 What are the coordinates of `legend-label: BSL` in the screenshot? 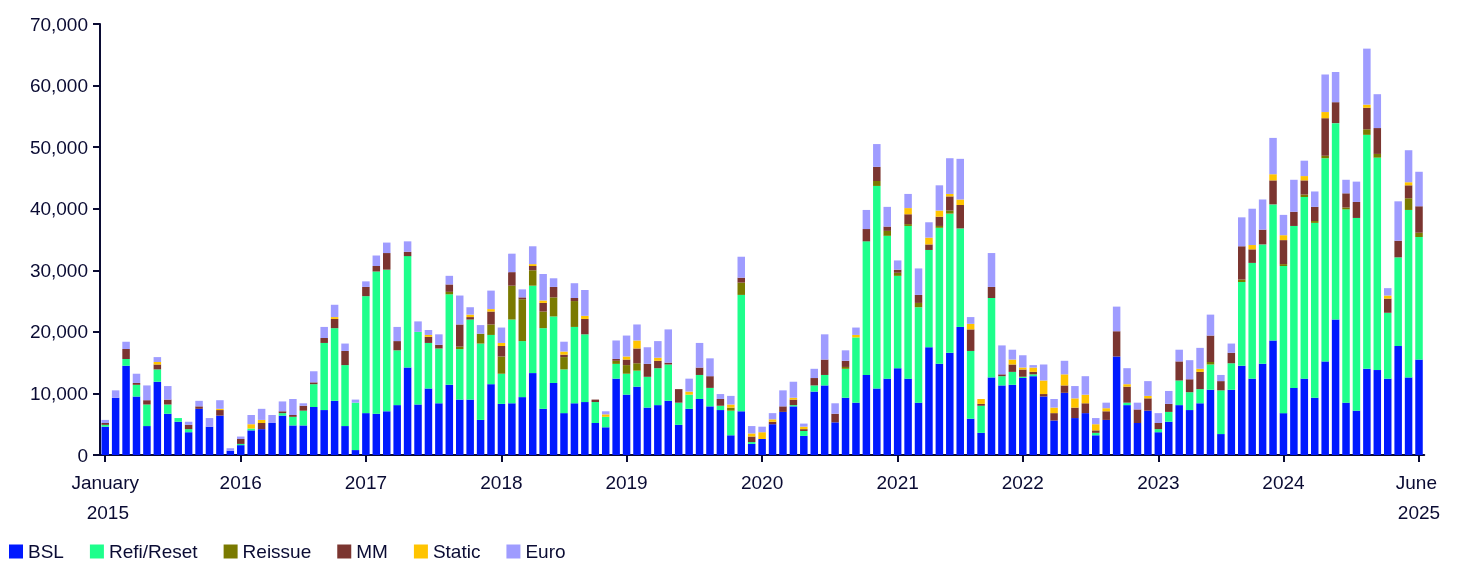 It's located at (46, 551).